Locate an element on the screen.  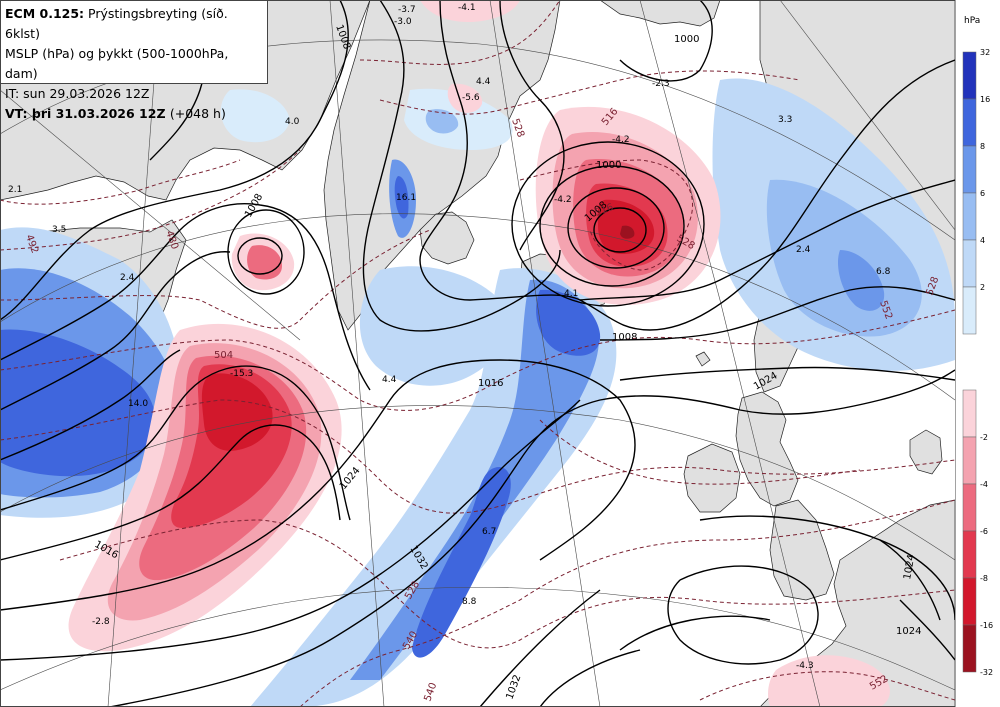
legend-tick-label: -2 is located at coordinates (984, 437).